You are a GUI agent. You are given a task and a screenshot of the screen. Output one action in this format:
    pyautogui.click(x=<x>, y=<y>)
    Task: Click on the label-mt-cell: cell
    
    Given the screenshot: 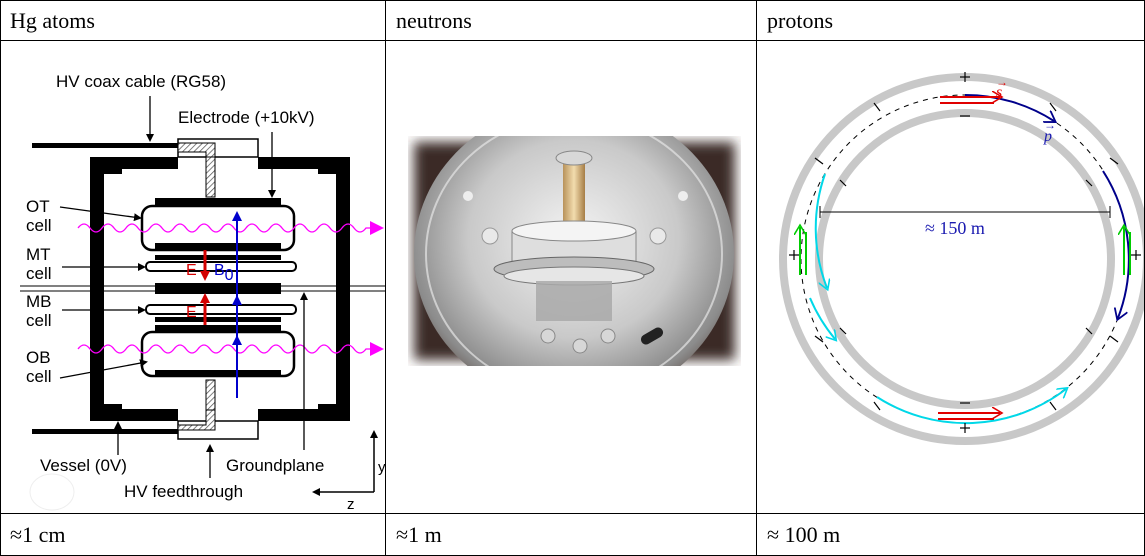 What is the action you would take?
    pyautogui.click(x=39, y=273)
    